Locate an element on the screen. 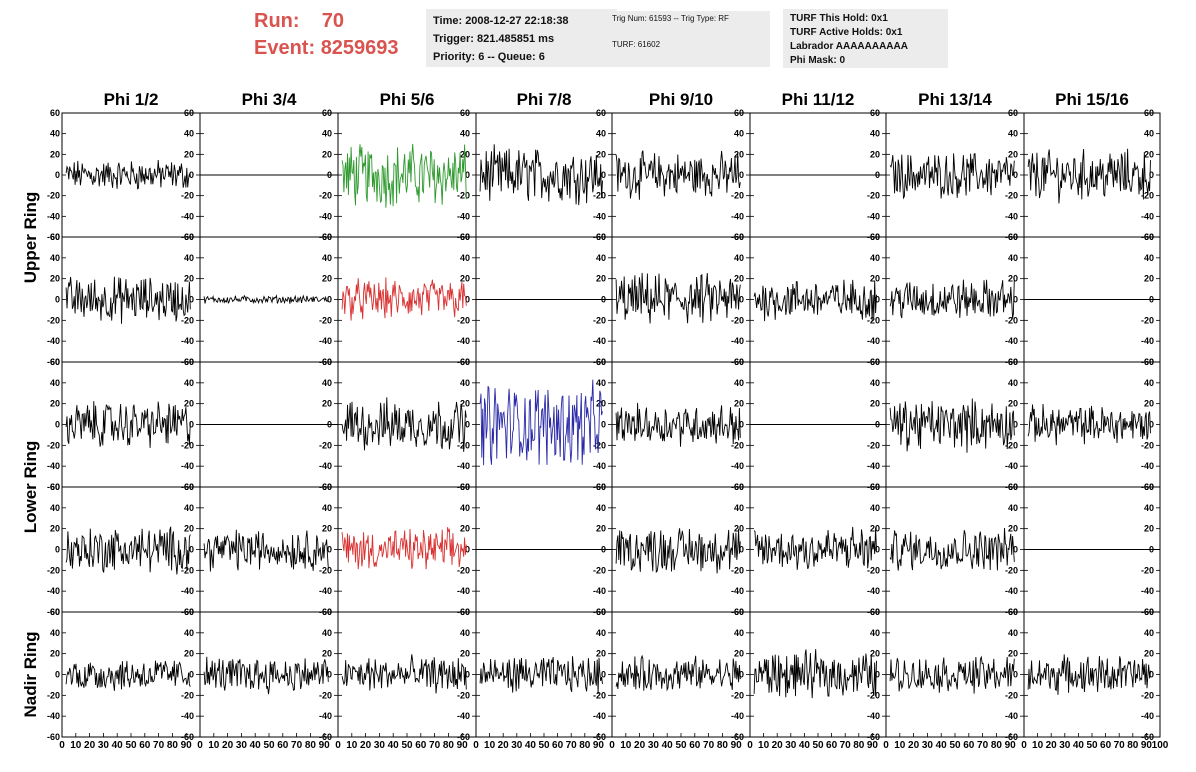 The width and height of the screenshot is (1196, 772). panel-frame is located at coordinates (131, 674).